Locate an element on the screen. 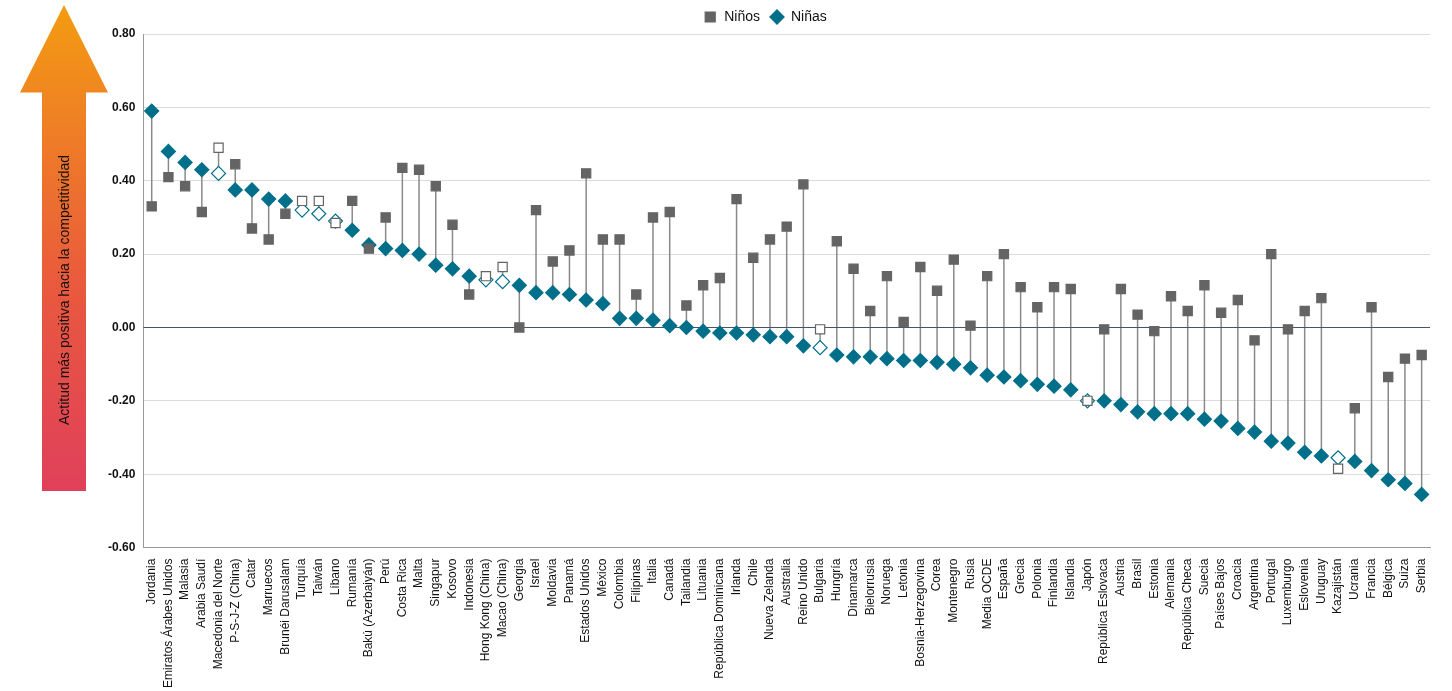  x-tick-label: Israel is located at coordinates (535, 573).